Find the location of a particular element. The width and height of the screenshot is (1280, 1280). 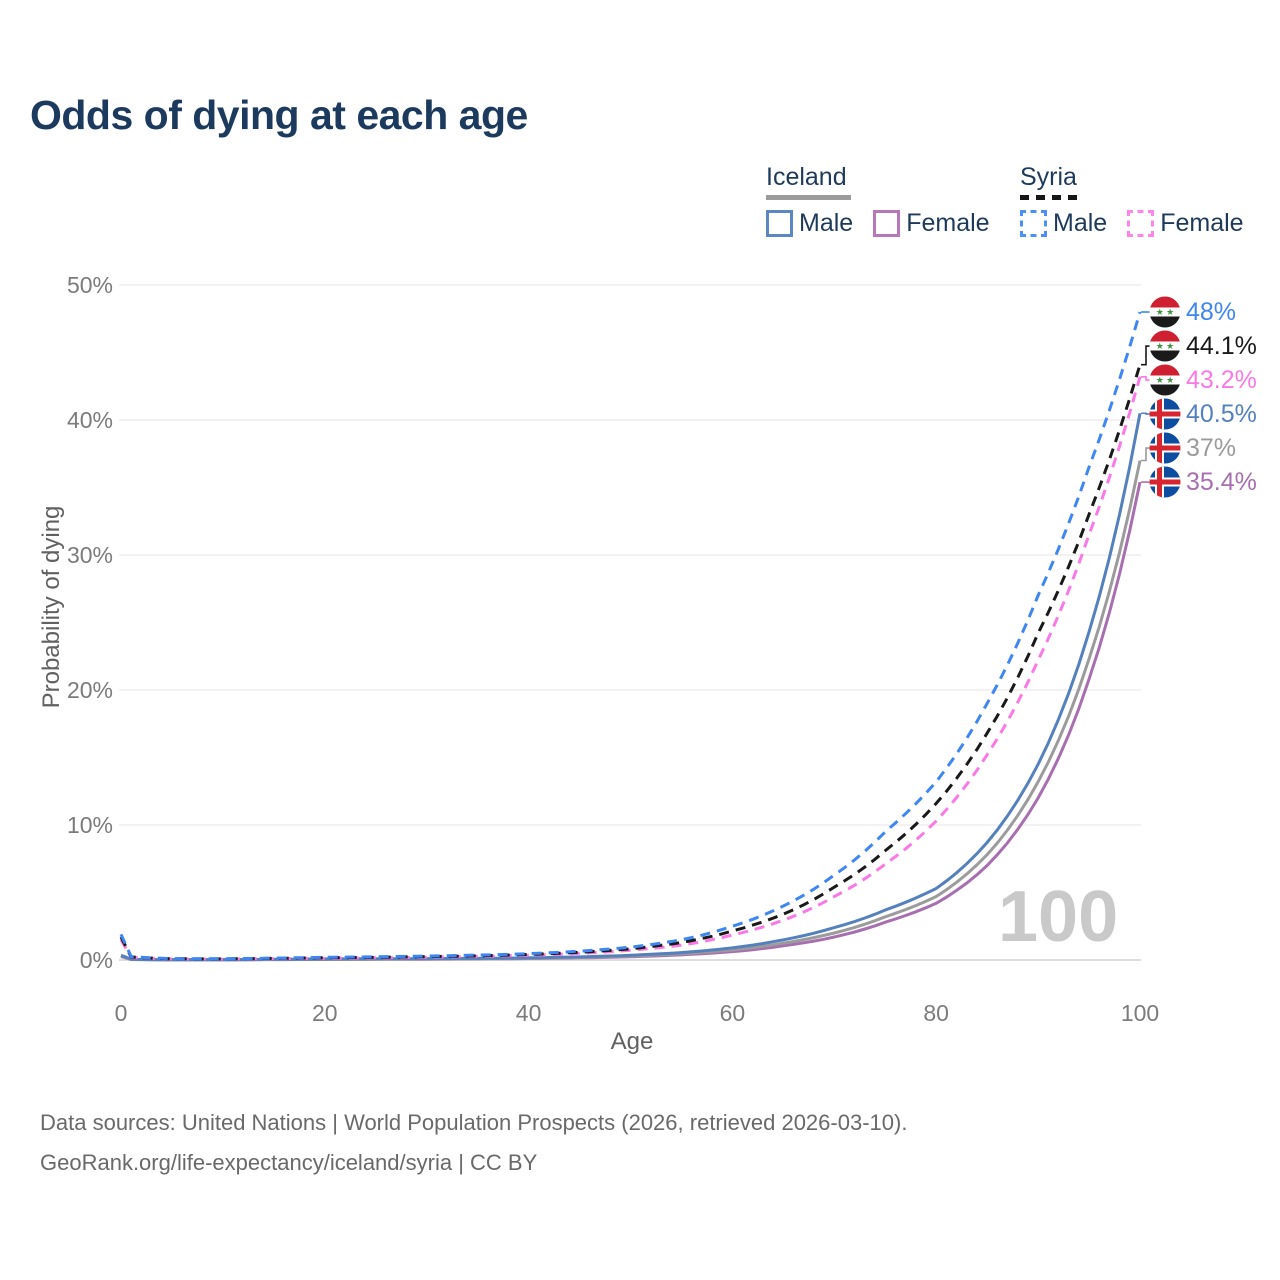

legend-group-syria: Syria Male Female is located at coordinates (1132, 200).